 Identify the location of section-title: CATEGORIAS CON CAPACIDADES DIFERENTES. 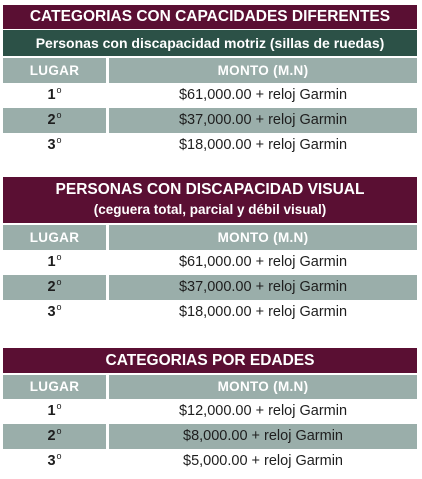
(210, 17).